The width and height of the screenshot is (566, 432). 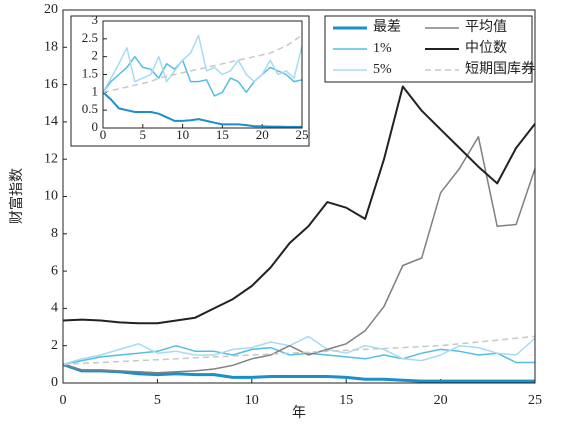 What do you see at coordinates (299, 413) in the screenshot?
I see `x-axis-label: 年` at bounding box center [299, 413].